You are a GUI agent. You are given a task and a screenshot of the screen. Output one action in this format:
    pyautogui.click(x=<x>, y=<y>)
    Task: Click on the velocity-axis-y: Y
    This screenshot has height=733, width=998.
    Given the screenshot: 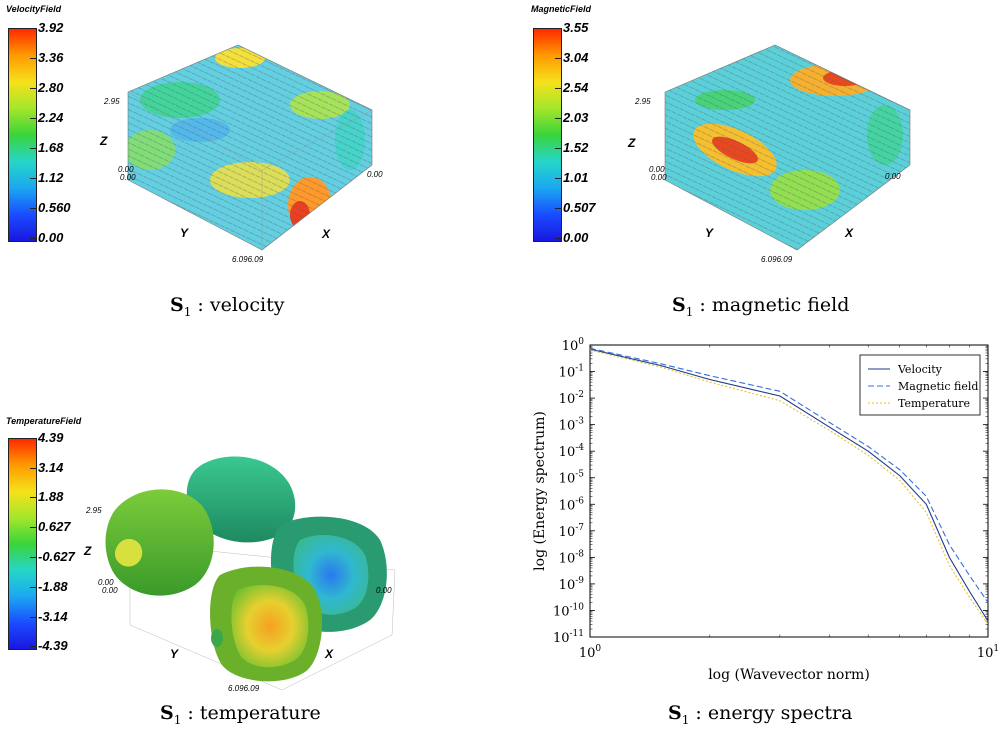 What is the action you would take?
    pyautogui.click(x=184, y=233)
    